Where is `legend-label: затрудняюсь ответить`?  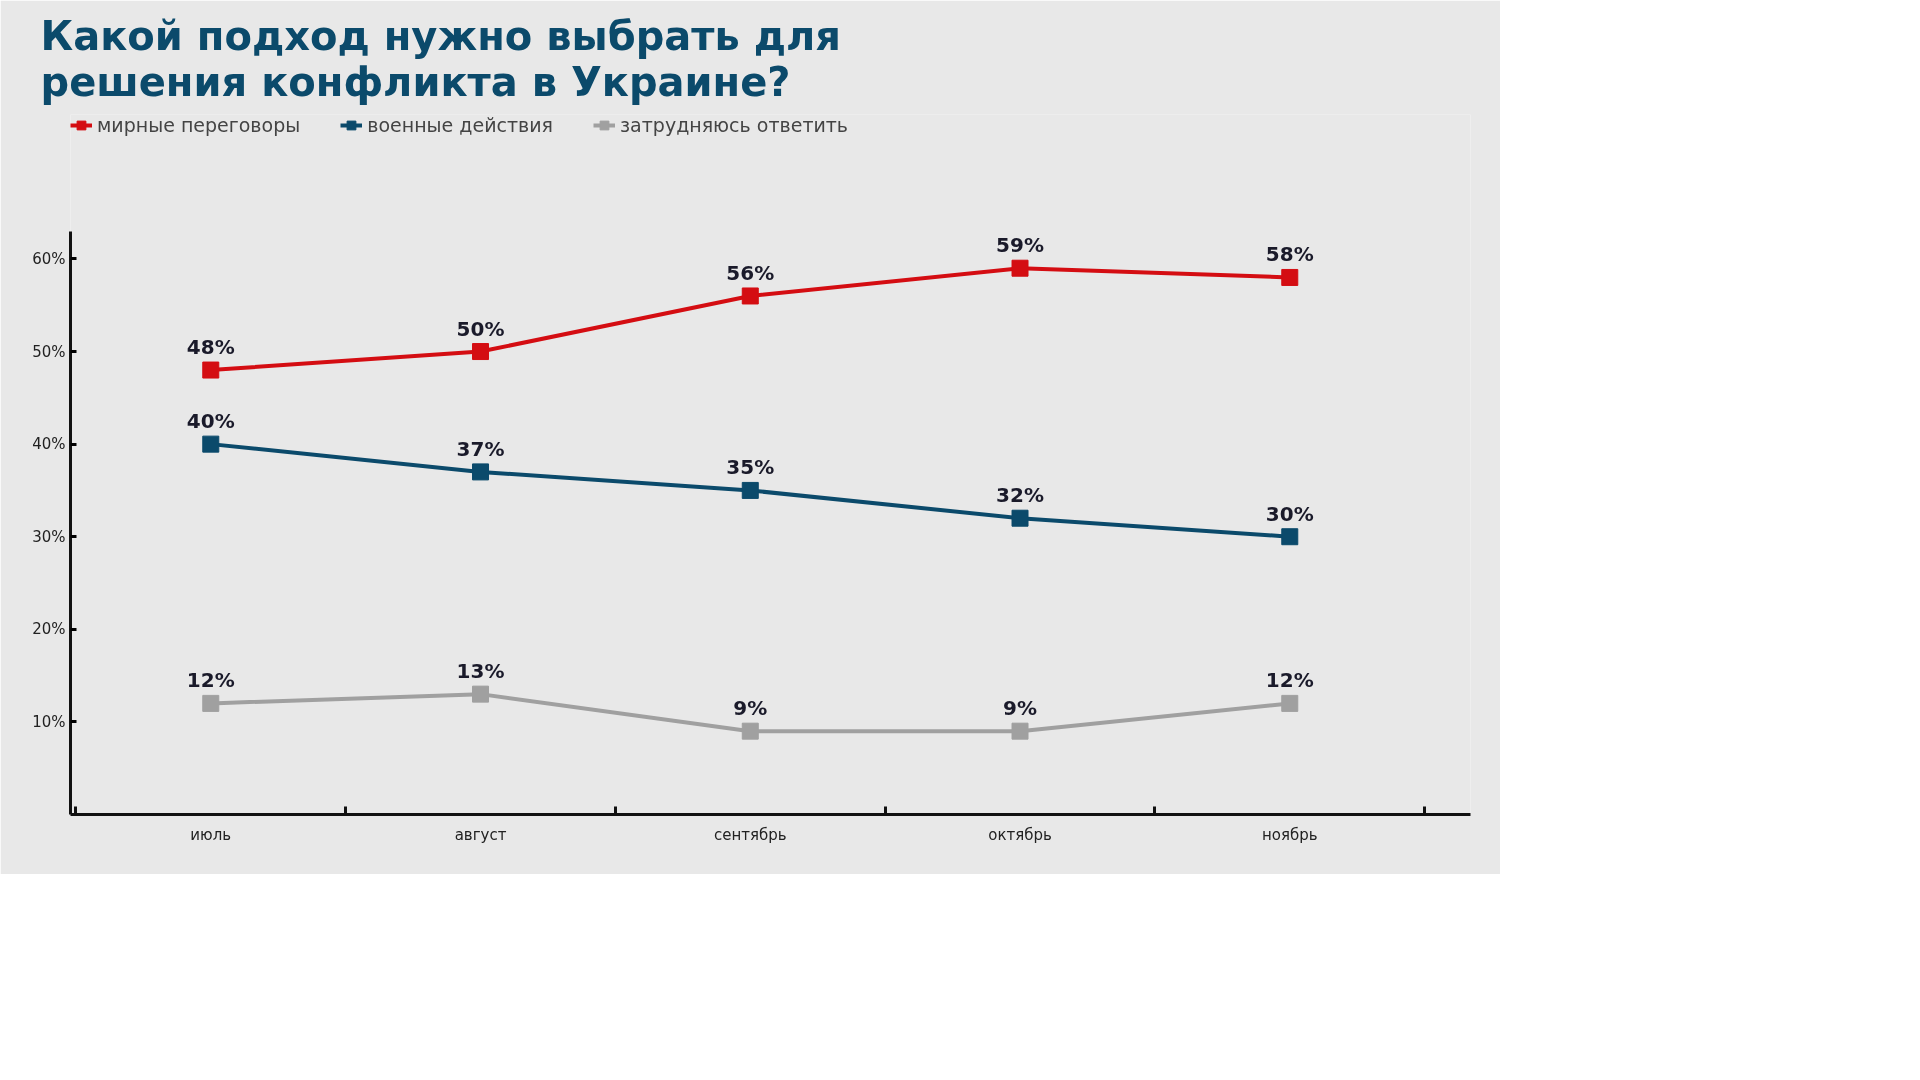 legend-label: затрудняюсь ответить is located at coordinates (734, 125).